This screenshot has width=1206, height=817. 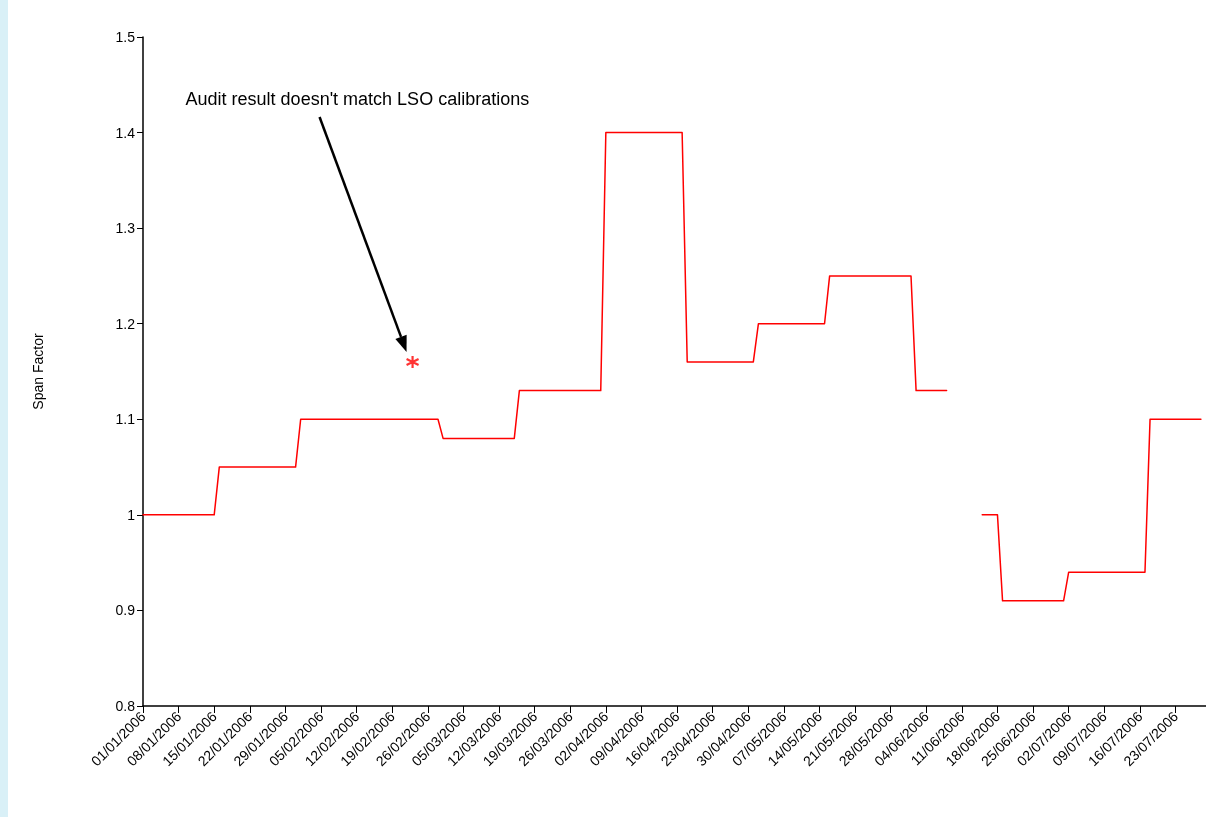 What do you see at coordinates (125, 228) in the screenshot?
I see `y-tick-label: 1.3` at bounding box center [125, 228].